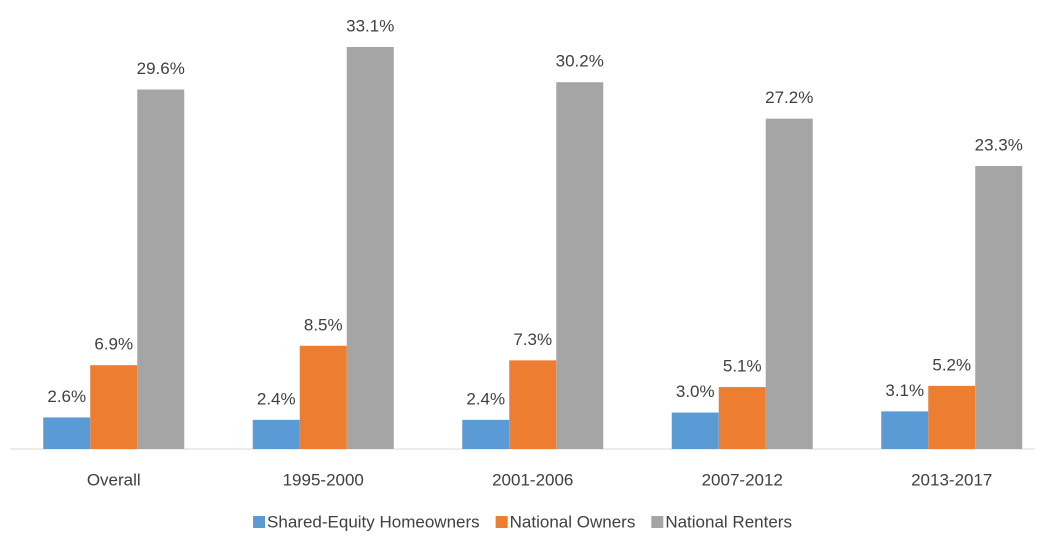 The image size is (1045, 545). What do you see at coordinates (904, 390) in the screenshot?
I see `data-label: 3.1%` at bounding box center [904, 390].